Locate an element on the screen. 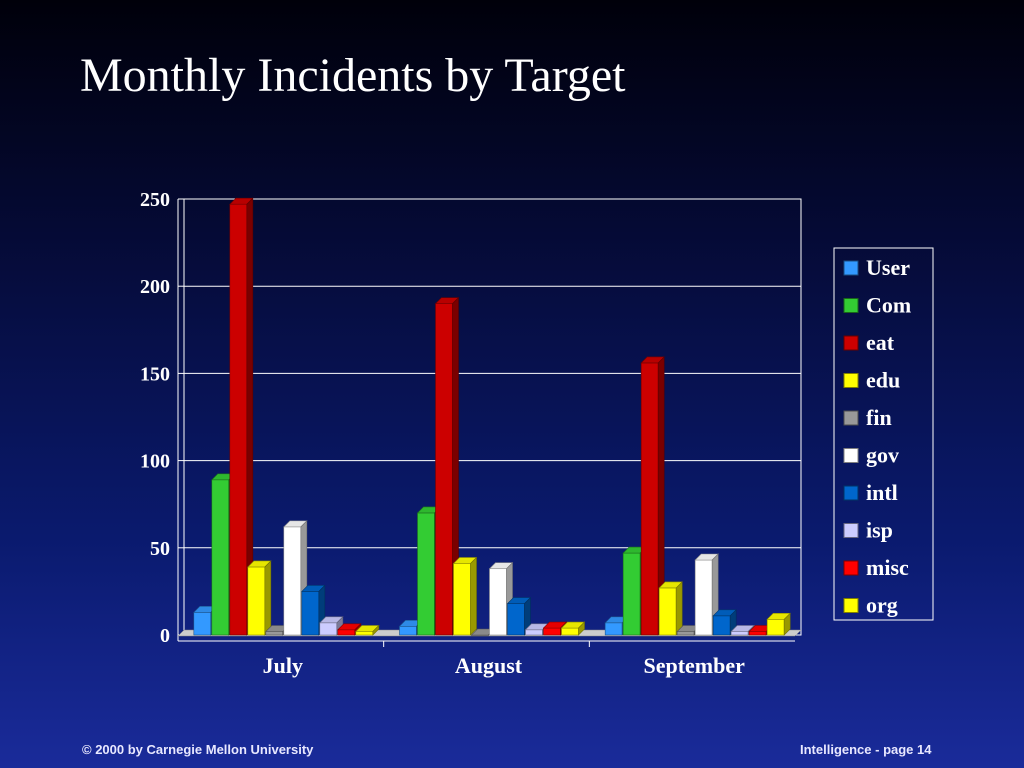 Image resolution: width=1024 pixels, height=768 pixels. bar-user-august is located at coordinates (408, 630).